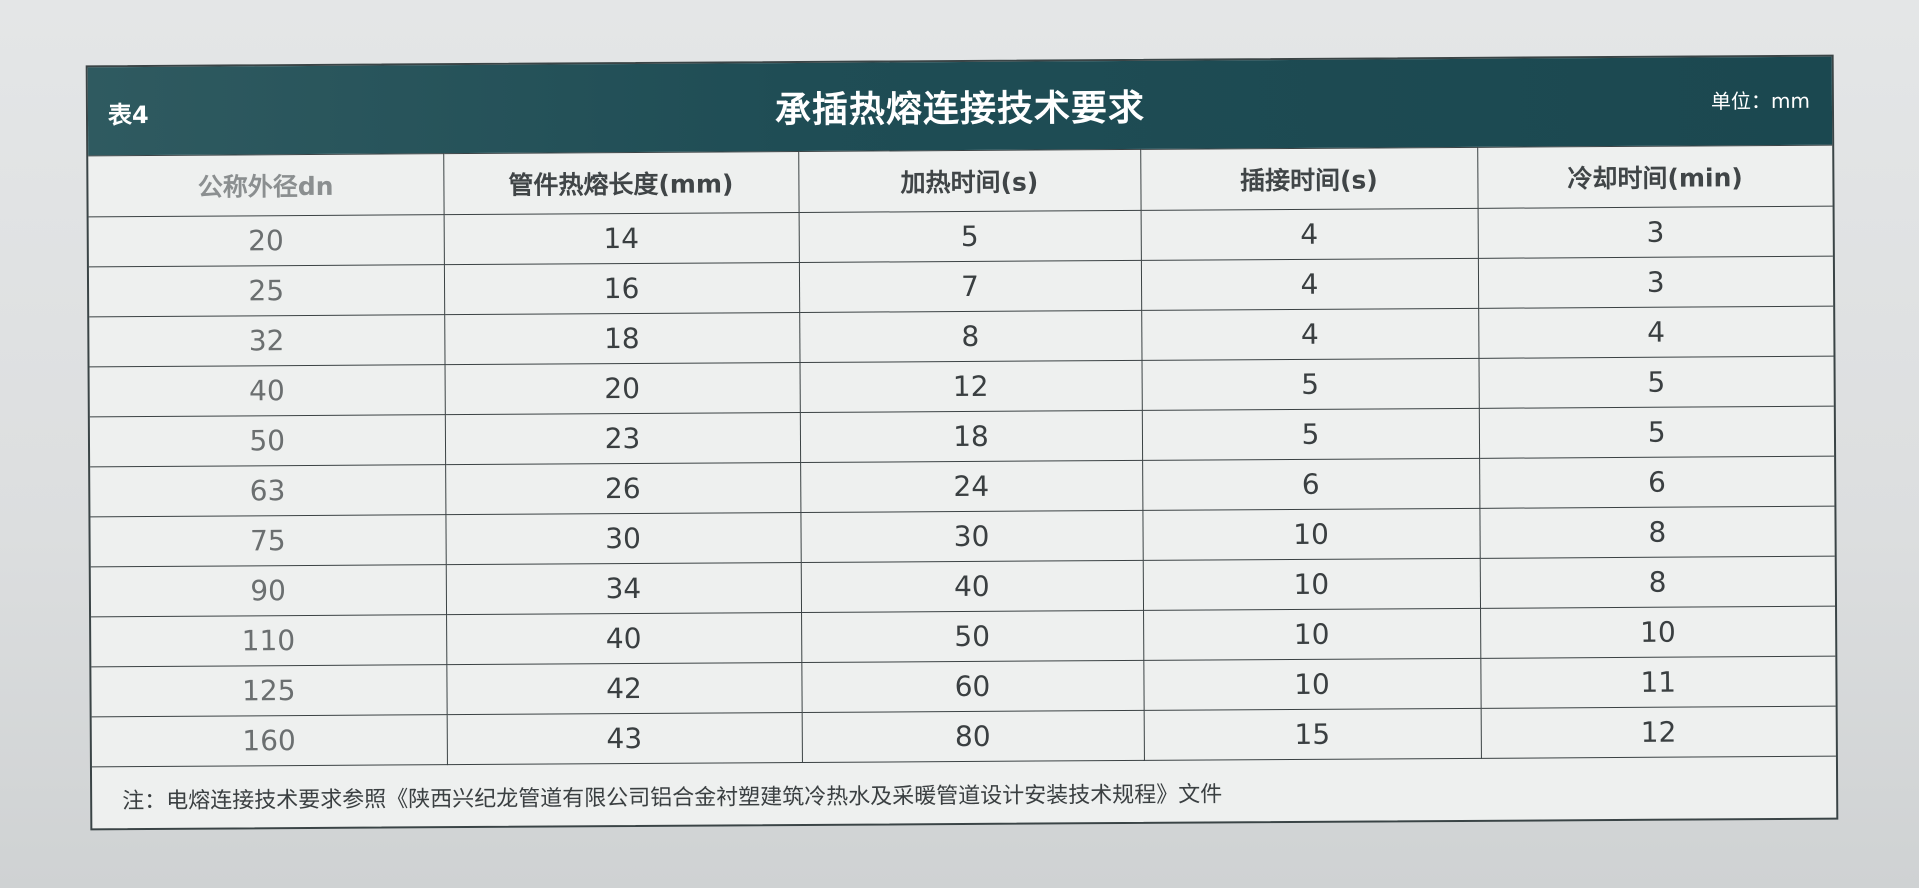  What do you see at coordinates (266, 185) in the screenshot?
I see `column-header: 公称外径dn` at bounding box center [266, 185].